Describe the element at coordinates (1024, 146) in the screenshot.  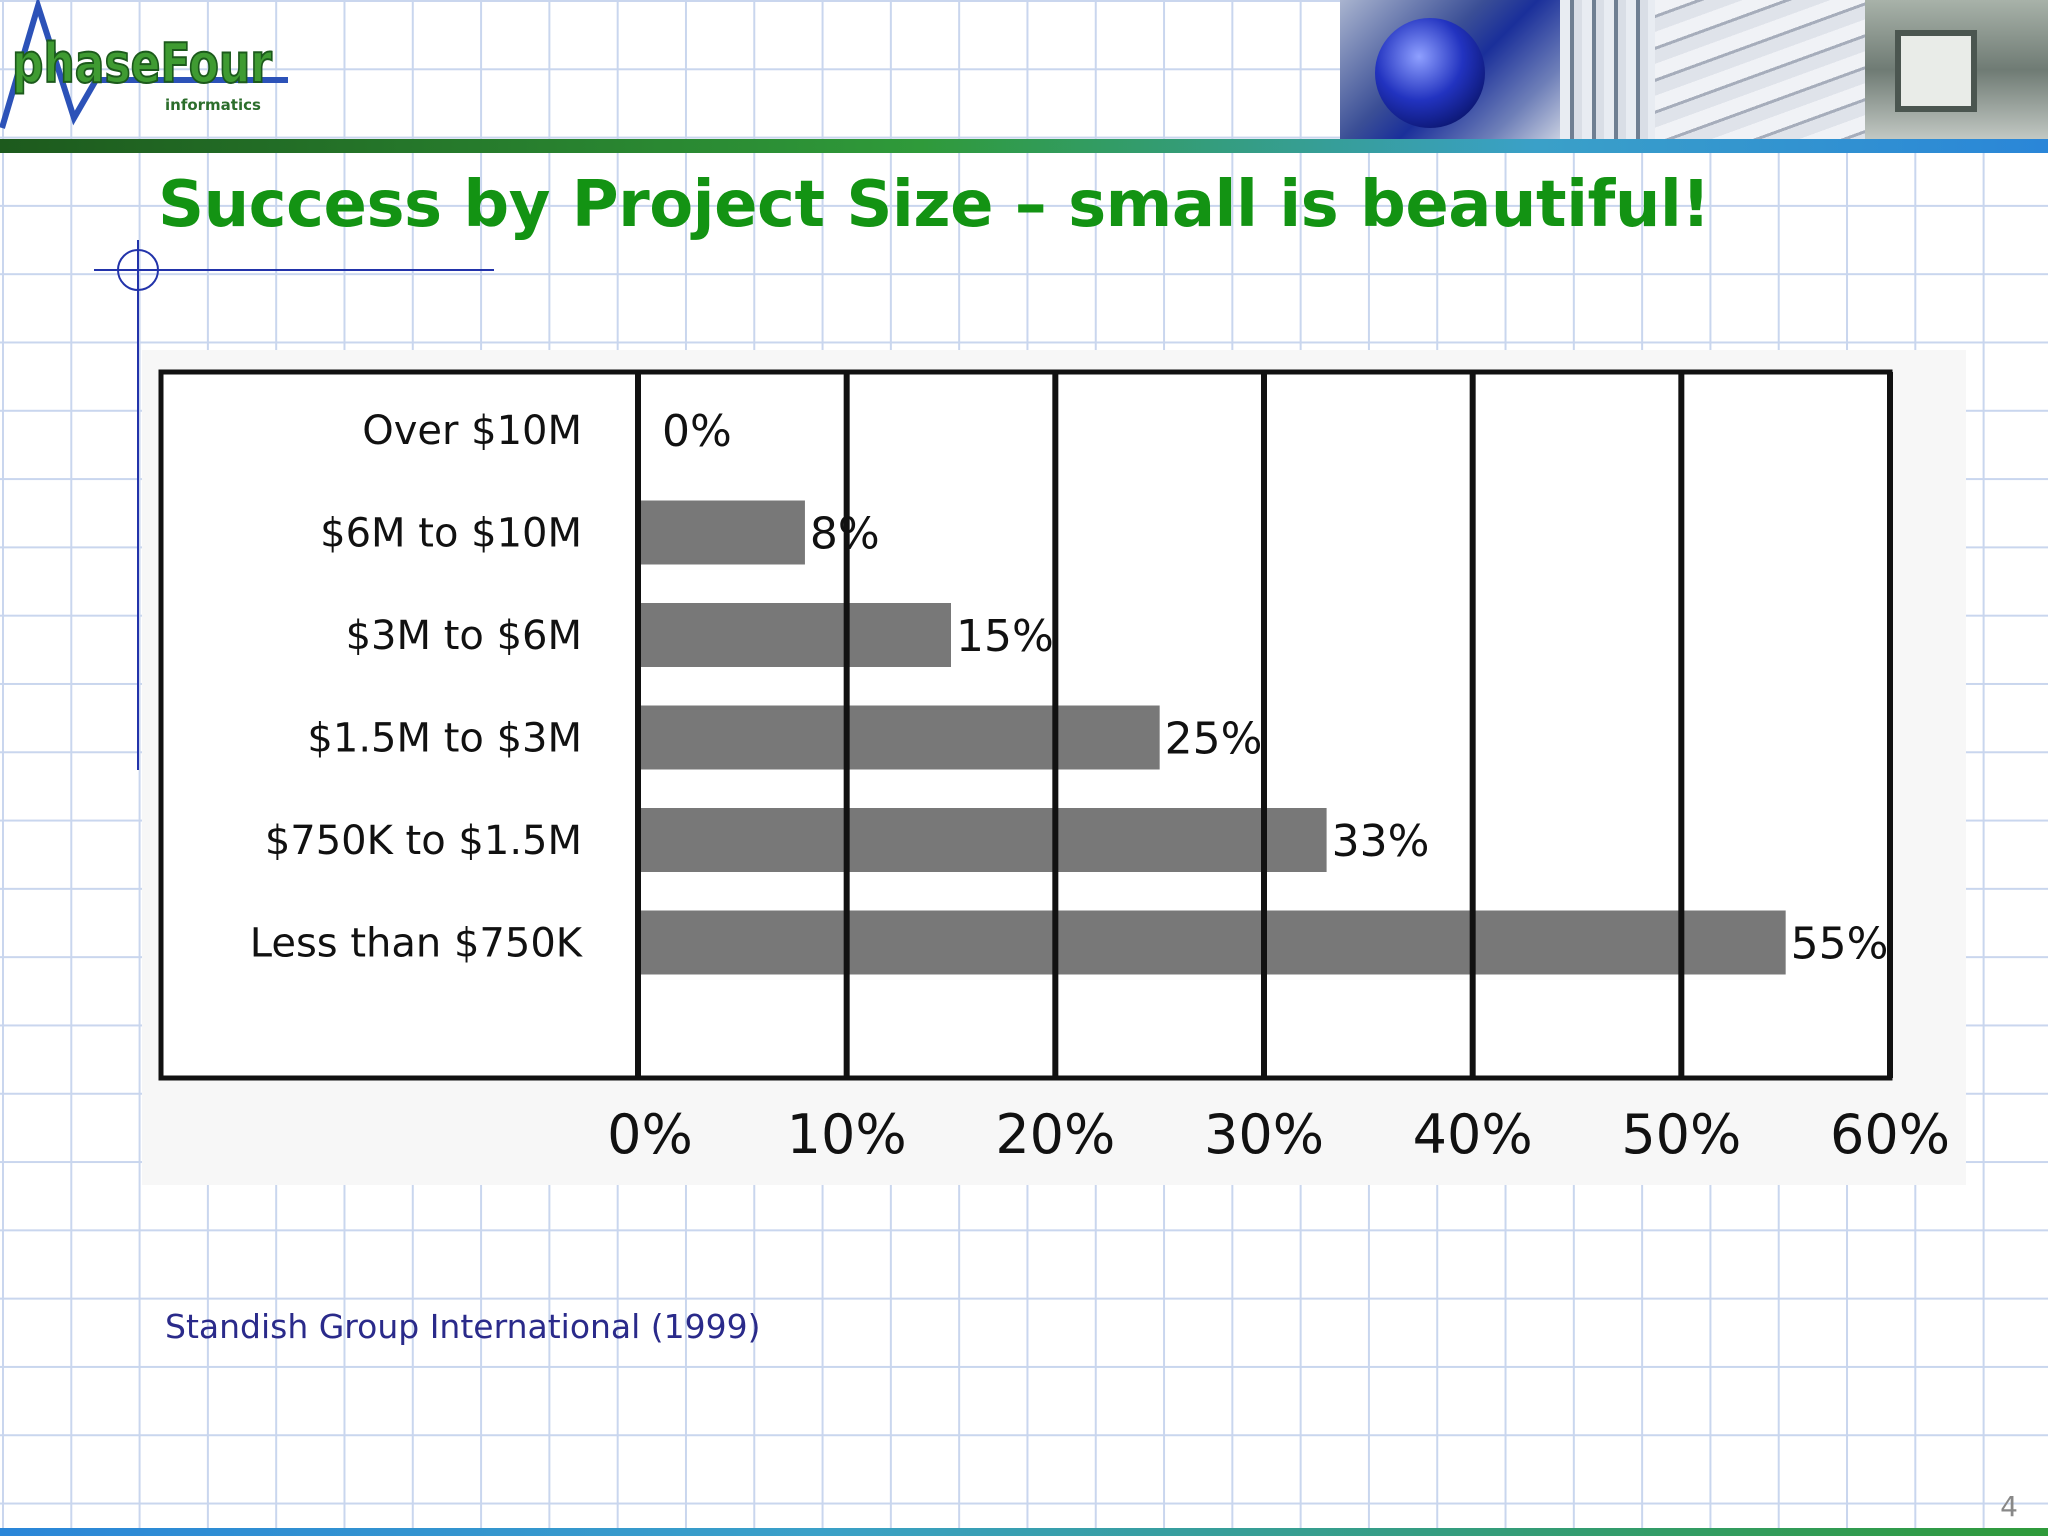
I see `header-divider-bar` at that location.